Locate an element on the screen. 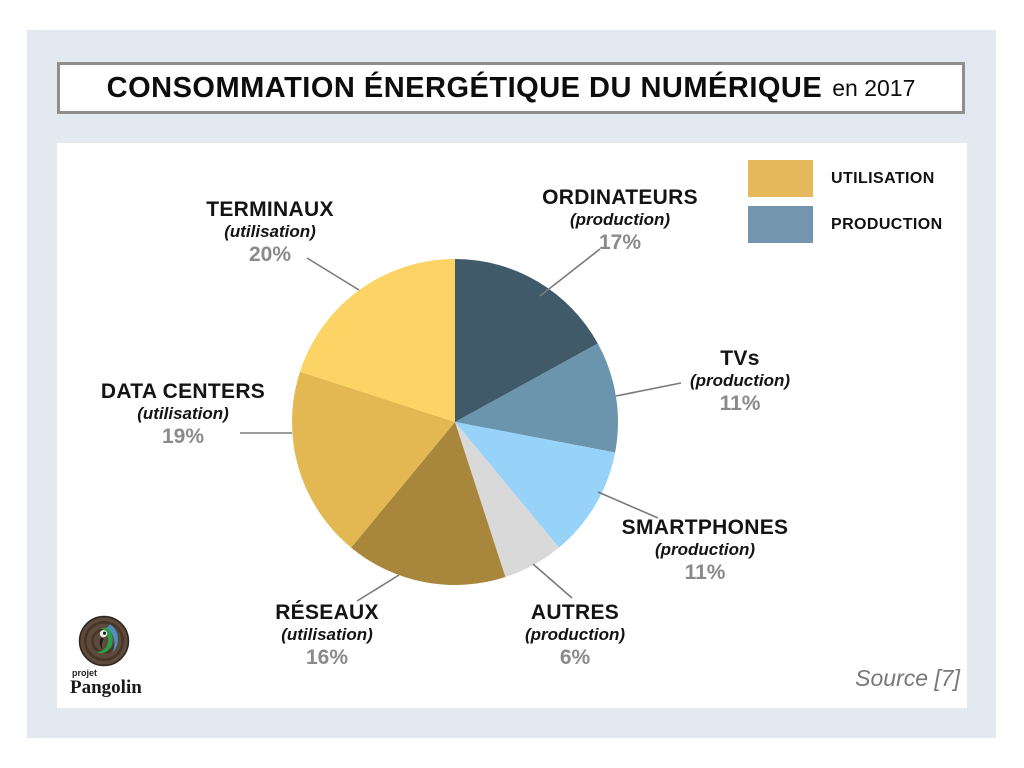 This screenshot has width=1024, height=768. legend-label-production: PRODUCTION is located at coordinates (887, 224).